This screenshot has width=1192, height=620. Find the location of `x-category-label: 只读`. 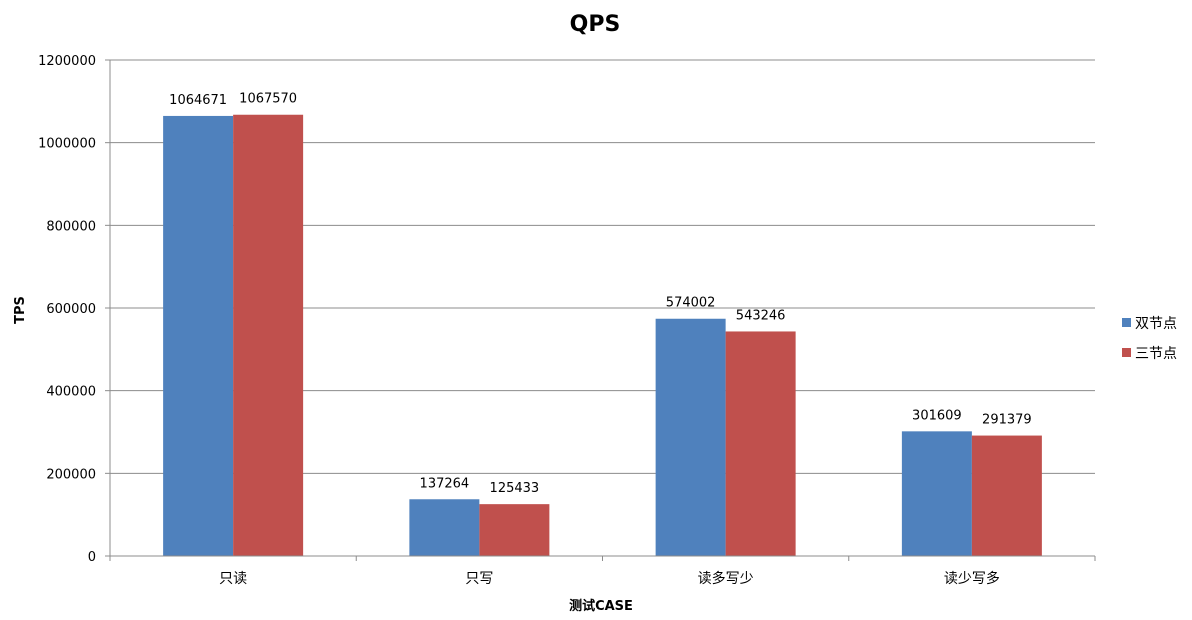

x-category-label: 只读 is located at coordinates (233, 578).